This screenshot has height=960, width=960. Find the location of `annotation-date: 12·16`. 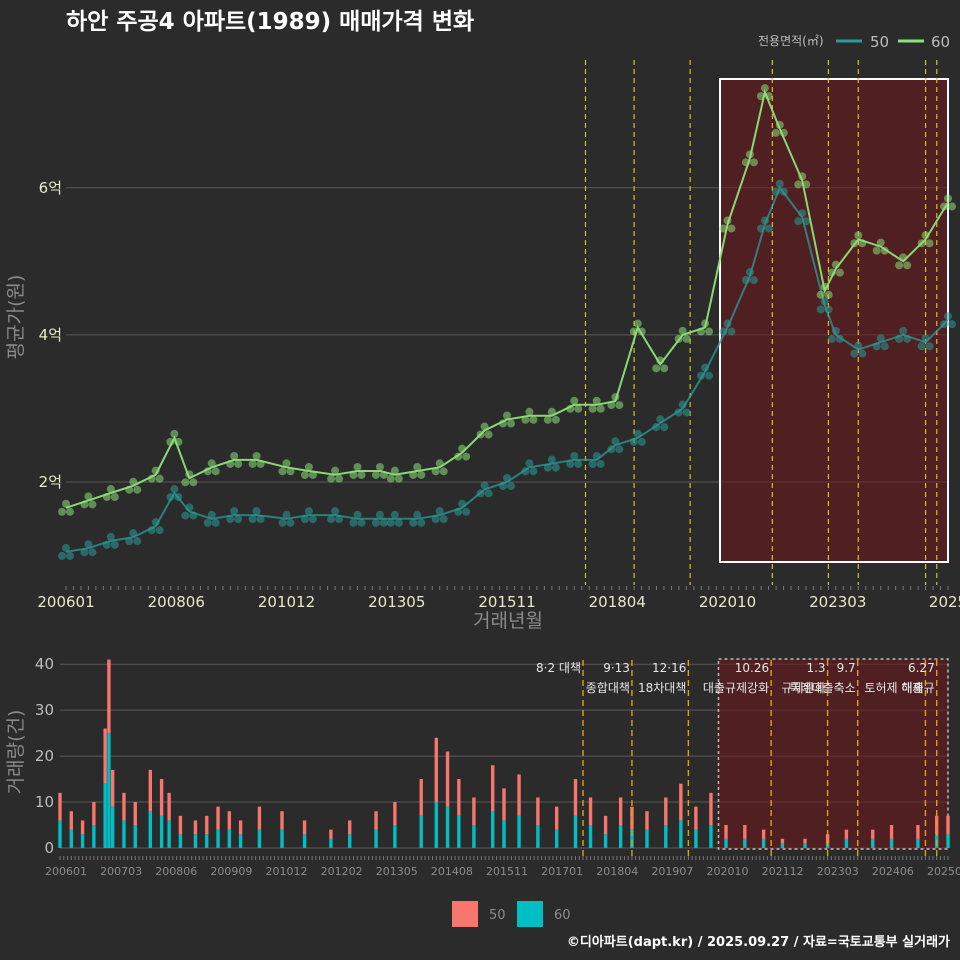

annotation-date: 12·16 is located at coordinates (669, 668).